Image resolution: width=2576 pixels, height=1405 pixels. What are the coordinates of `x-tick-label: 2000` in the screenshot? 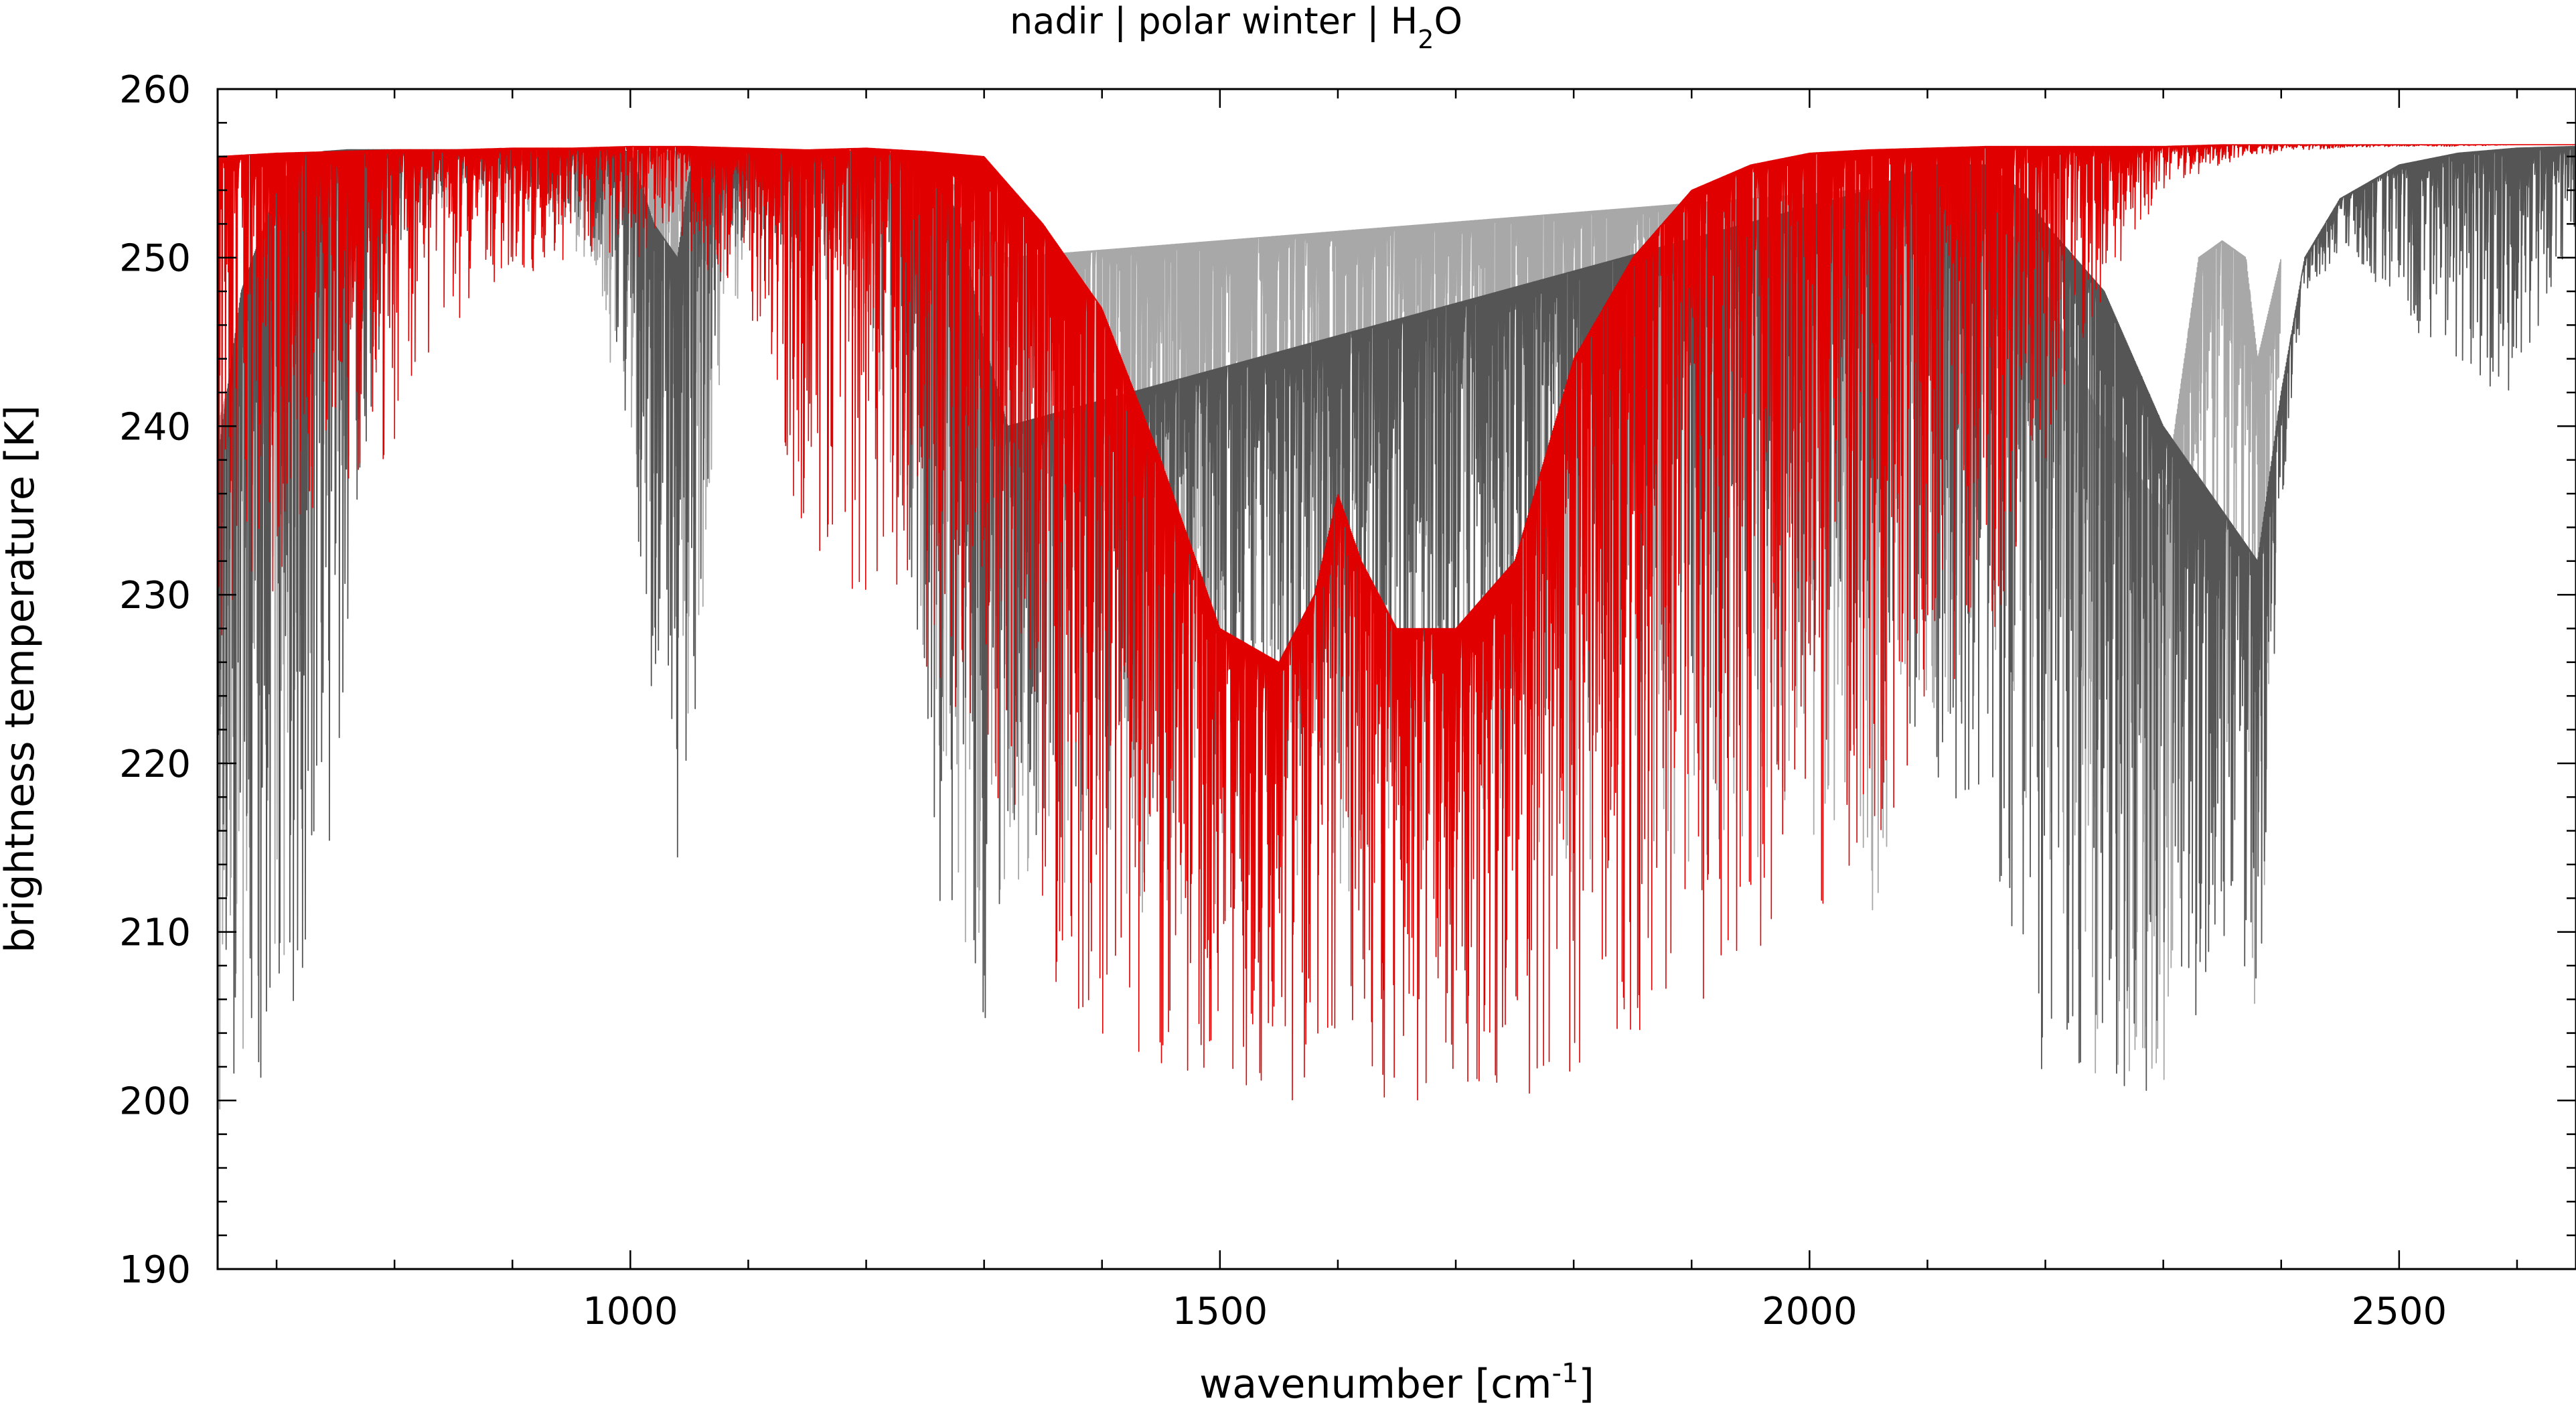 It's located at (1810, 1311).